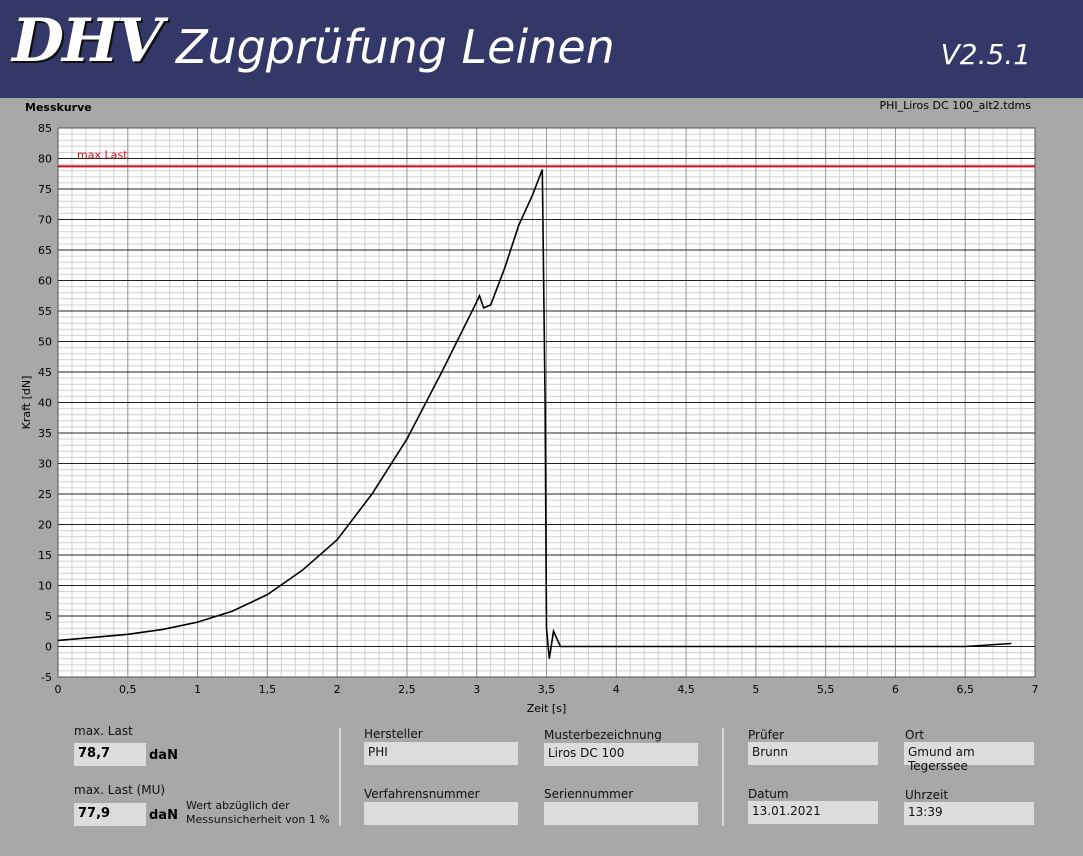 The width and height of the screenshot is (1083, 856). Describe the element at coordinates (45, 586) in the screenshot. I see `y-tick-label: 10` at that location.